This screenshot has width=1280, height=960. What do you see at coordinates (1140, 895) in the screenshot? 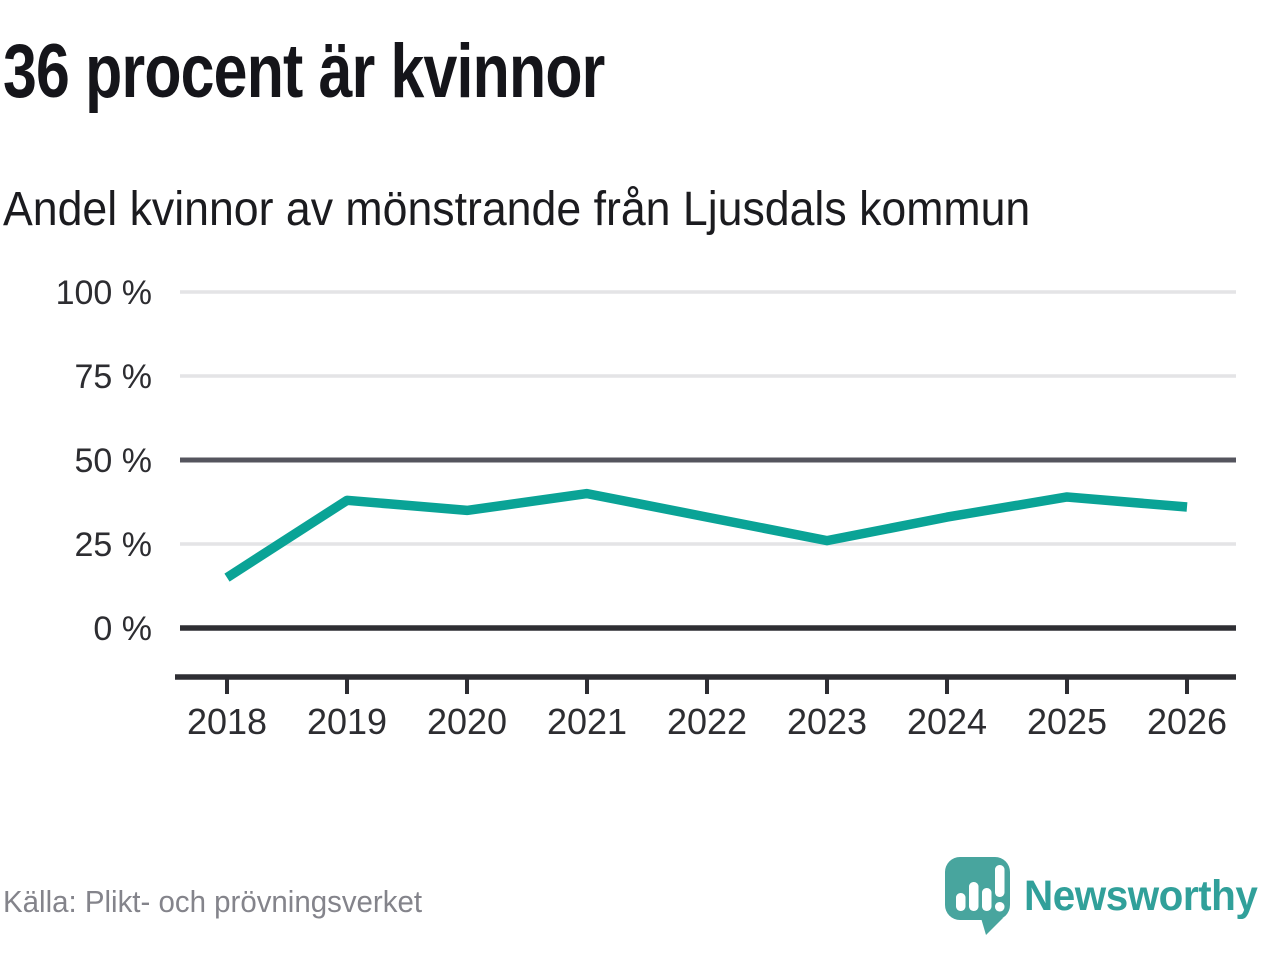
I see `newsworthy-logo-text: Newsworthy` at bounding box center [1140, 895].